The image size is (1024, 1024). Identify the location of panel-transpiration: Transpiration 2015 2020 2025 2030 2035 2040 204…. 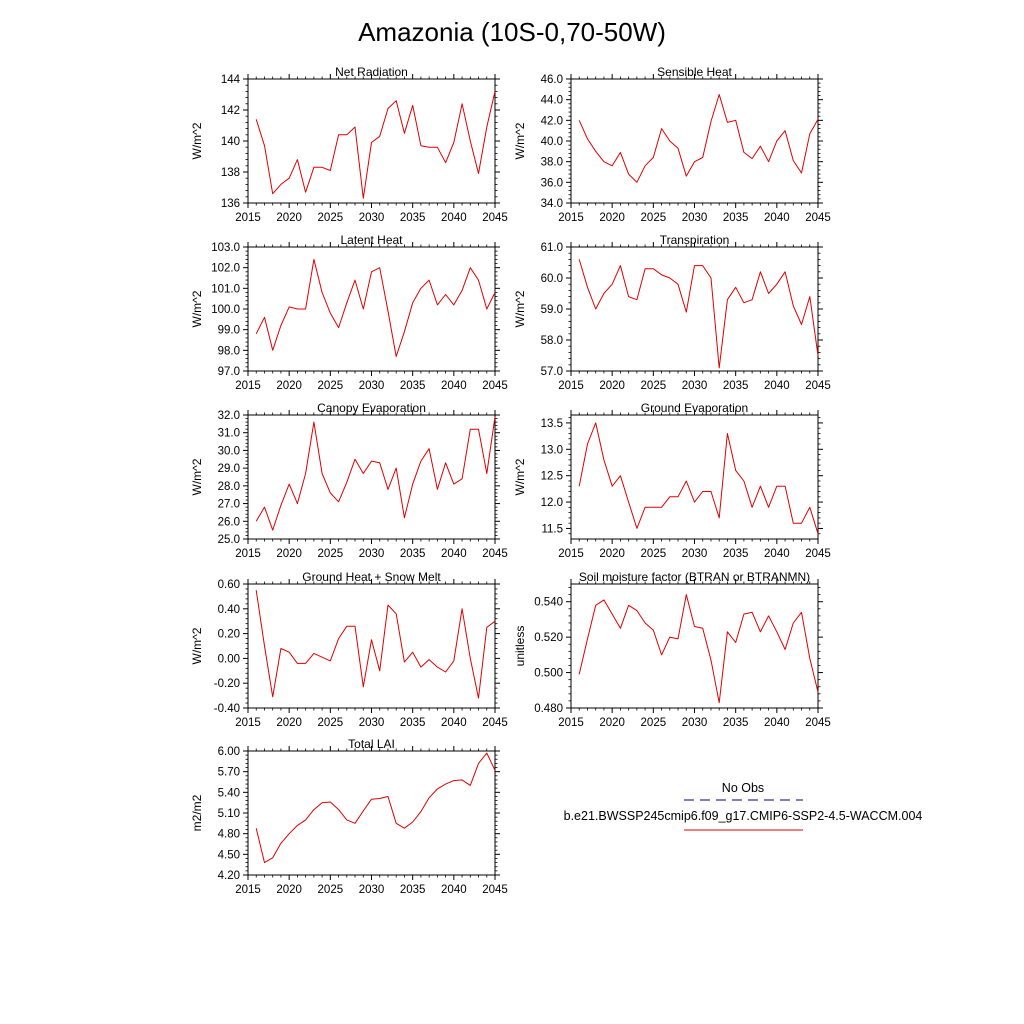
(672, 312).